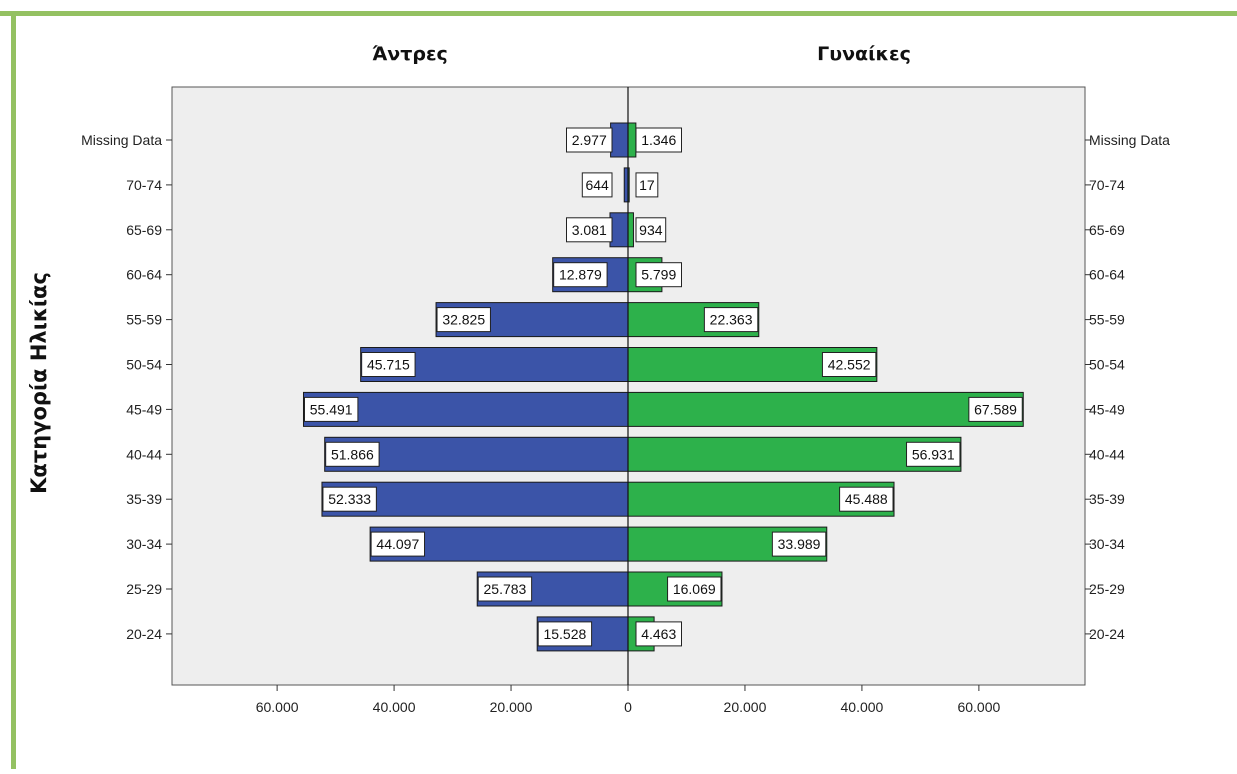 This screenshot has height=774, width=1237. What do you see at coordinates (39, 383) in the screenshot?
I see `y-axis-title: Κατηγορία Ηλικίας` at bounding box center [39, 383].